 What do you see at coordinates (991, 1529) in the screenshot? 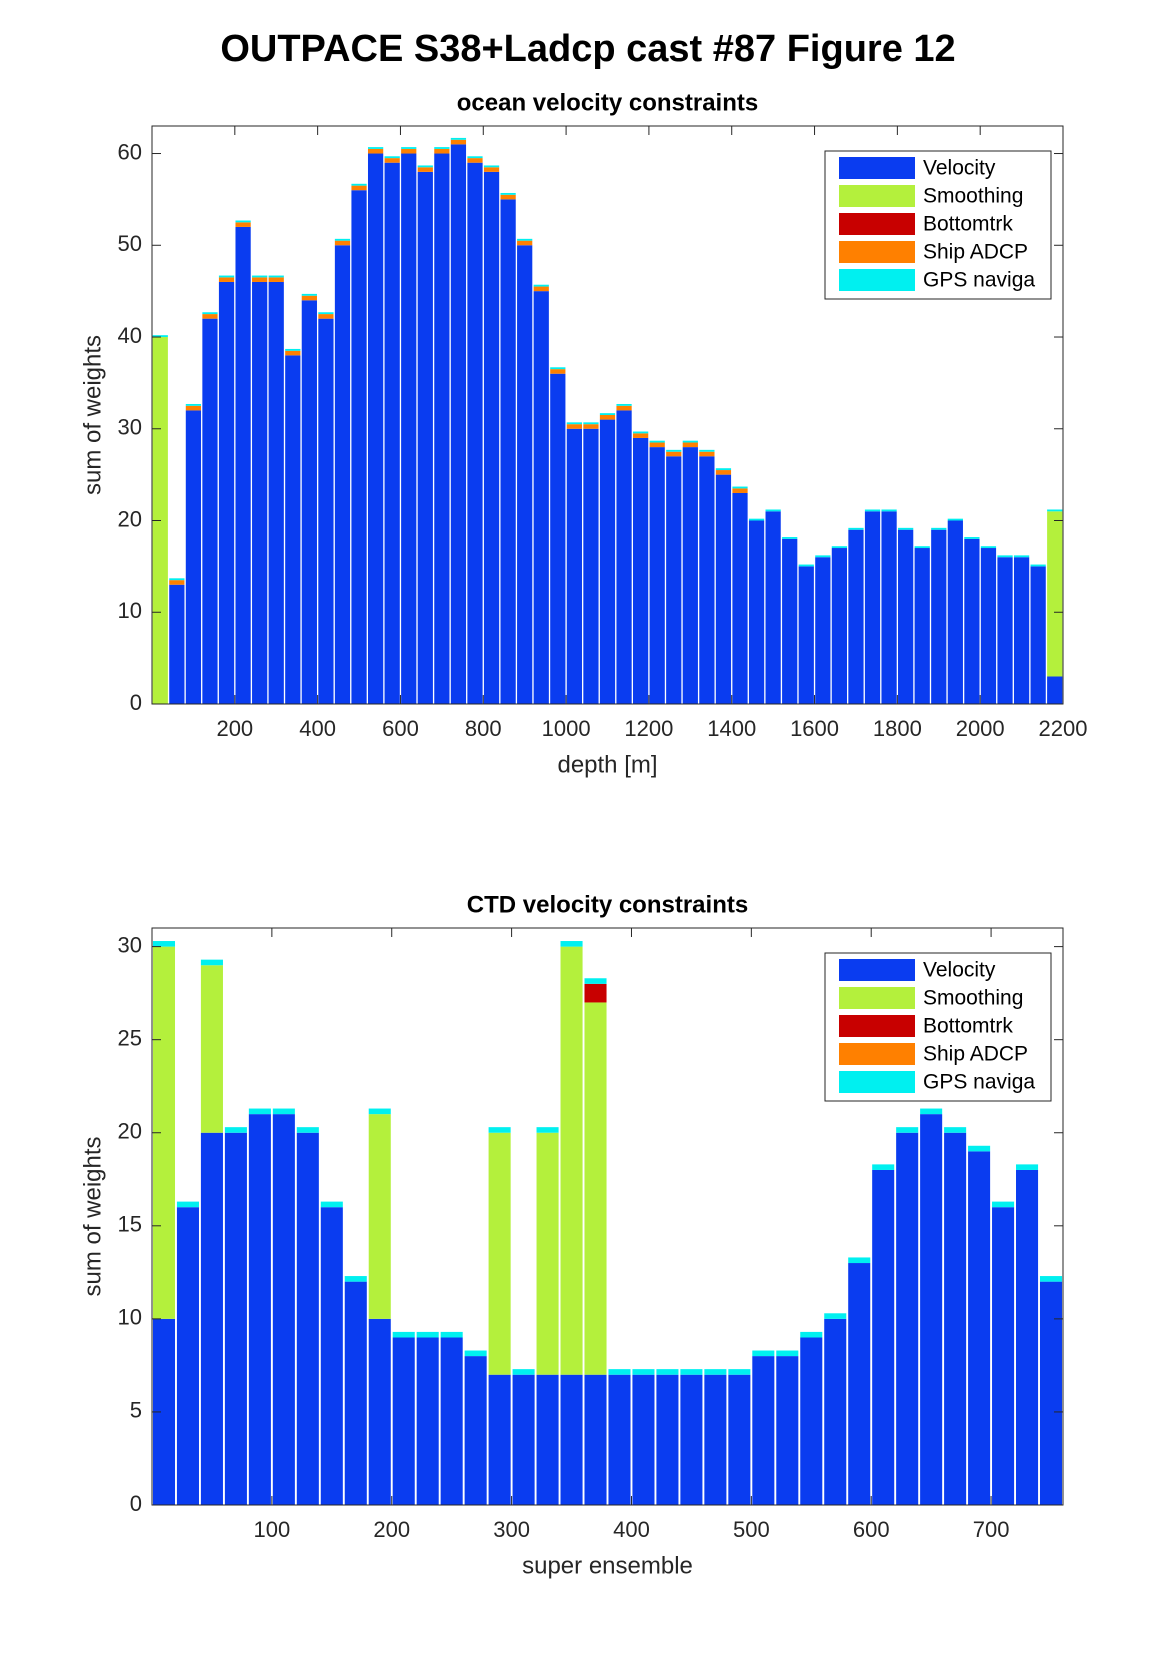
I see `x-tick-label: 700` at bounding box center [991, 1529].